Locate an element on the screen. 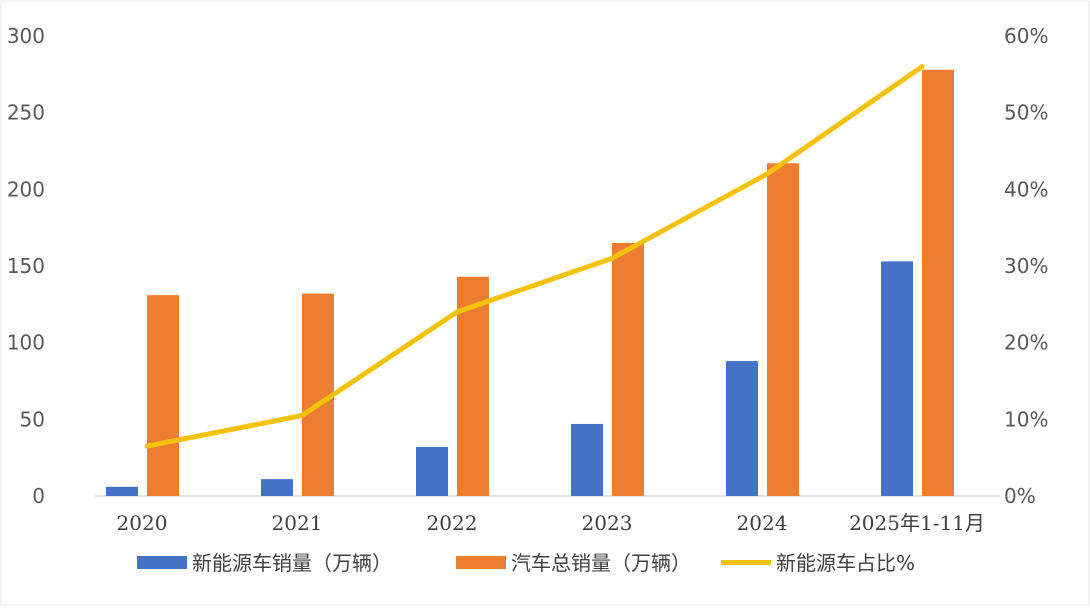 The width and height of the screenshot is (1090, 610). y-right-tick-label: 10% is located at coordinates (1026, 419).